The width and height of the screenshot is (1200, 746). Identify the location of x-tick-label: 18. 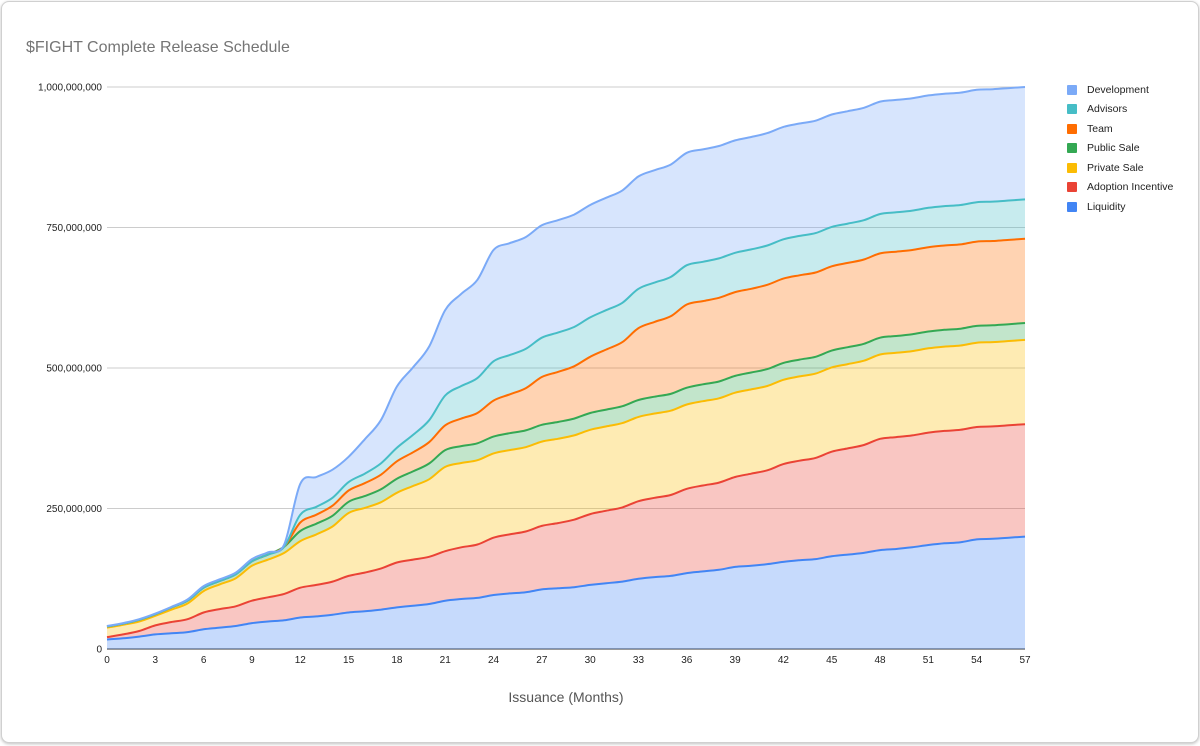
(397, 660).